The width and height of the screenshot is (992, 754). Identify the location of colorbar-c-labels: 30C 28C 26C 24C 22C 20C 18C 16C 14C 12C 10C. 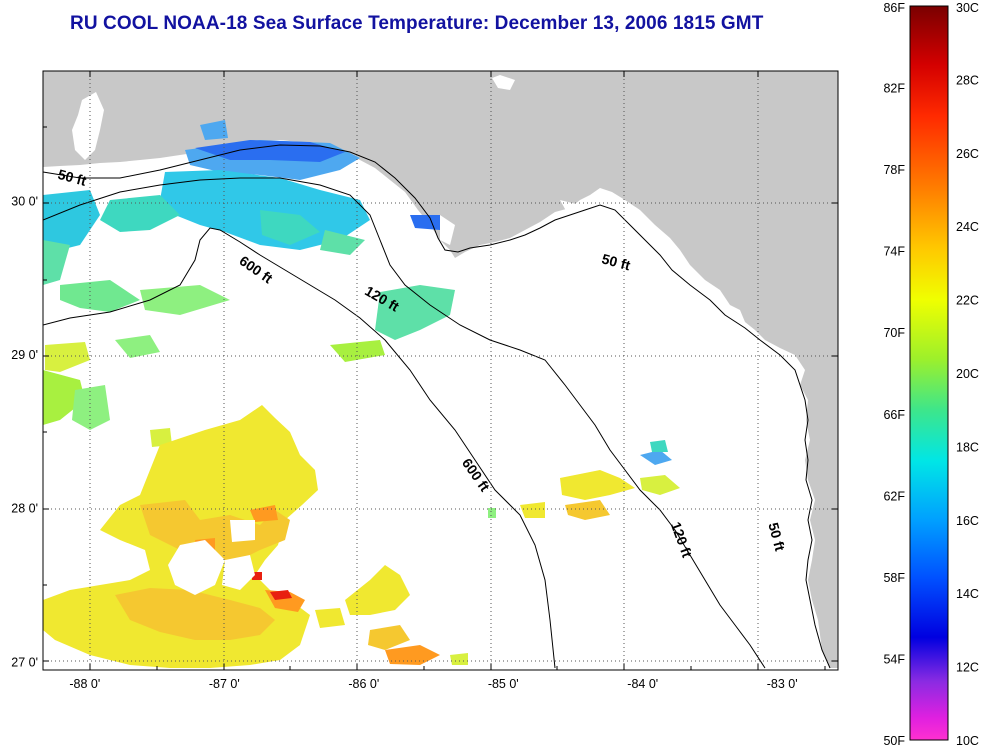
(967, 374).